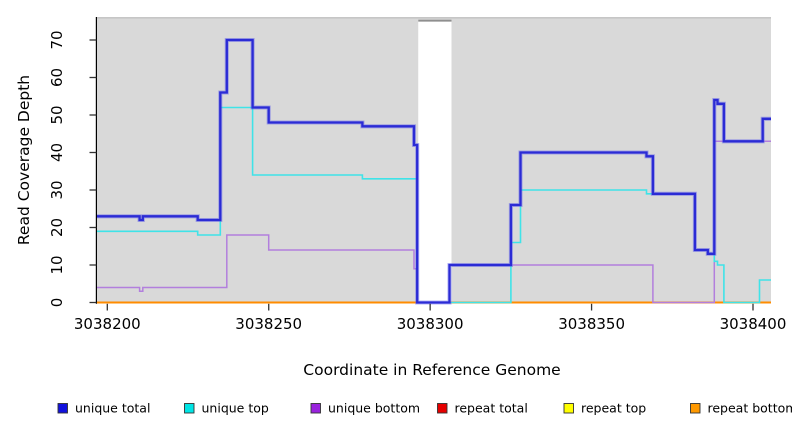 This screenshot has width=792, height=432. What do you see at coordinates (189, 408) in the screenshot?
I see `legend-swatch-unique-top` at bounding box center [189, 408].